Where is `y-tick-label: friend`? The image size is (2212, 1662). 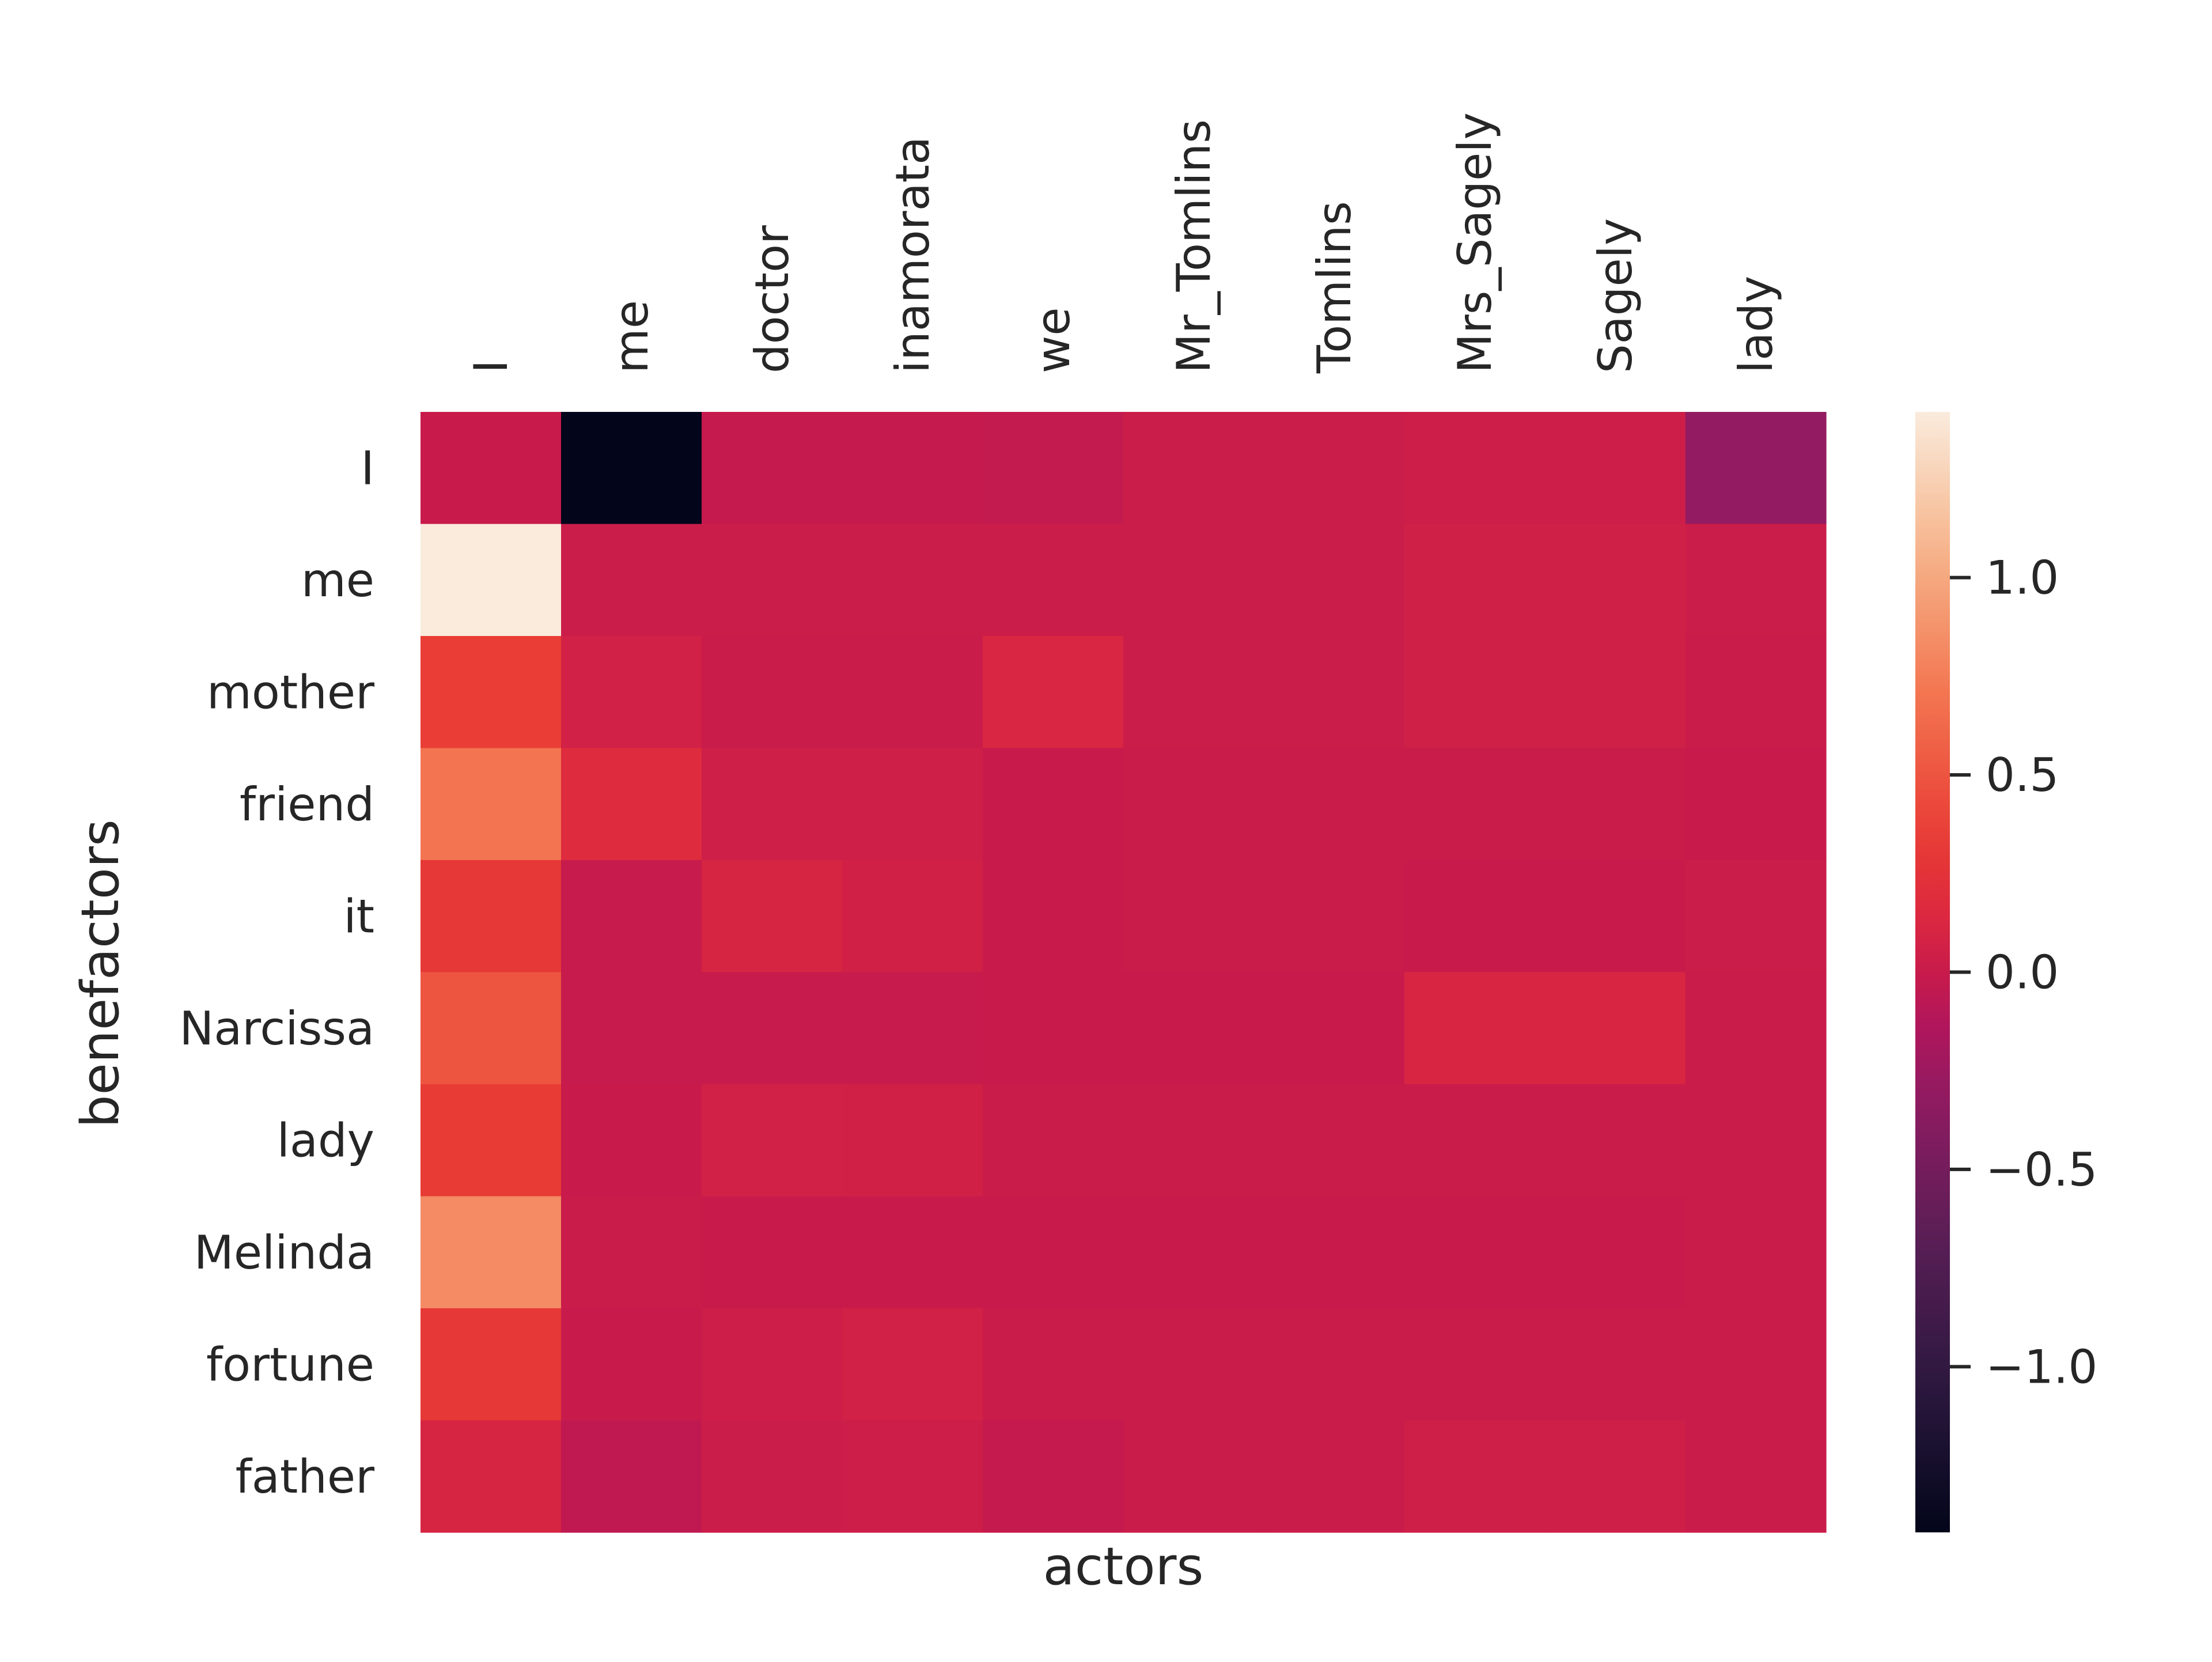 y-tick-label: friend is located at coordinates (307, 805).